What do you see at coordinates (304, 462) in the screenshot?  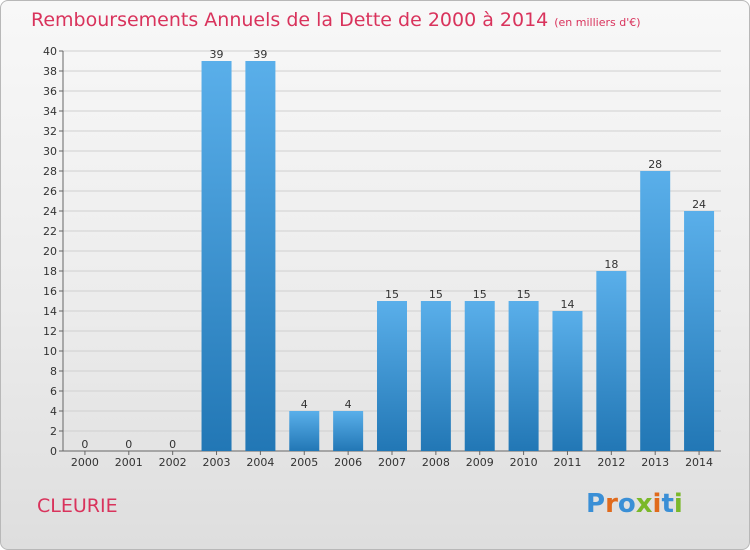 I see `x-tick-label: 2005` at bounding box center [304, 462].